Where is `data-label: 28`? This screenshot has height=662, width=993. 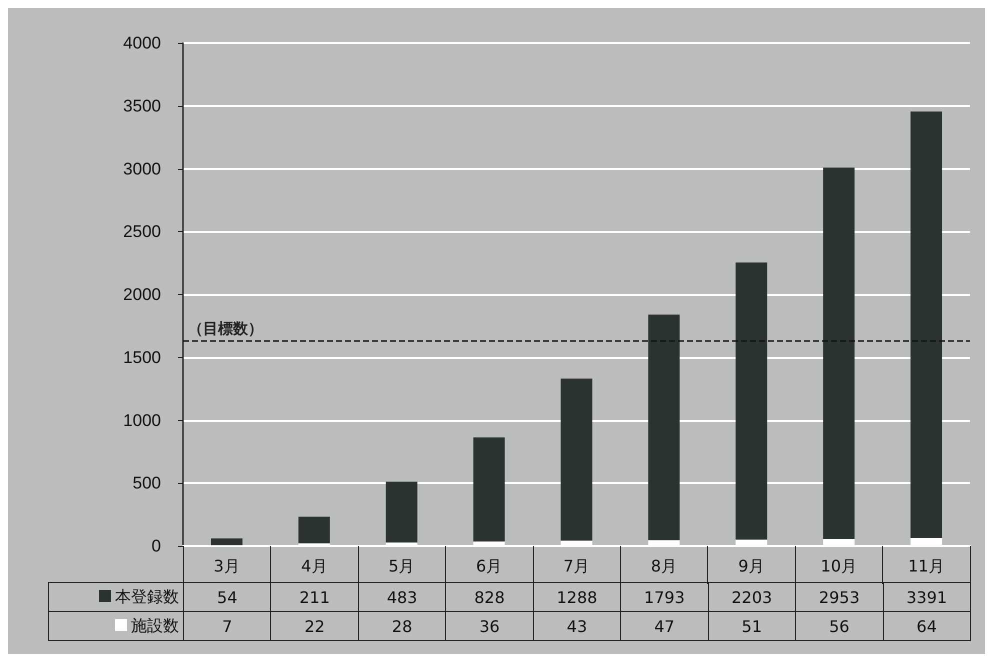 data-label: 28 is located at coordinates (402, 626).